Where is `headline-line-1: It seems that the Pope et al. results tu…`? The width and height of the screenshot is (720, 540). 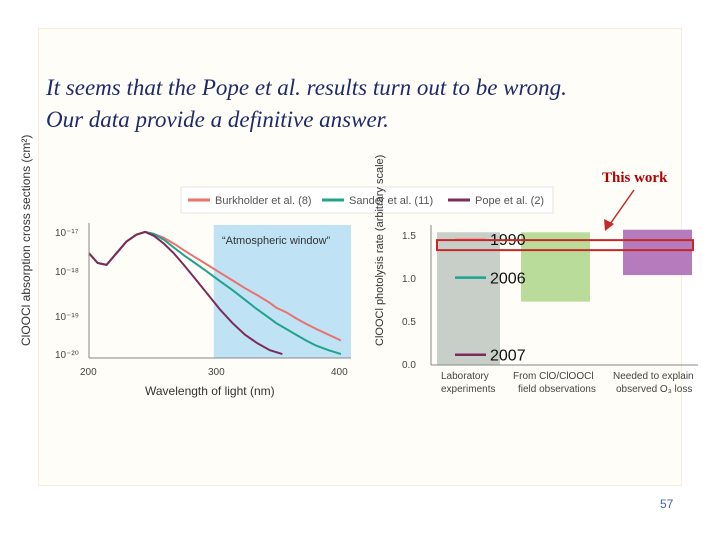 headline-line-1: It seems that the Pope et al. results tu… is located at coordinates (306, 87).